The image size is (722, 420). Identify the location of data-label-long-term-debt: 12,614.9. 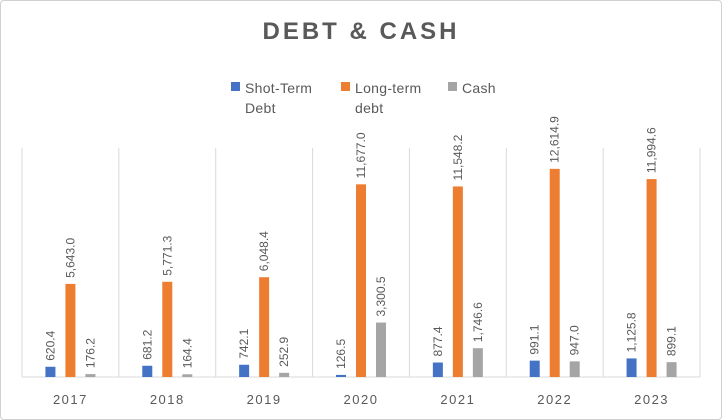
(555, 139).